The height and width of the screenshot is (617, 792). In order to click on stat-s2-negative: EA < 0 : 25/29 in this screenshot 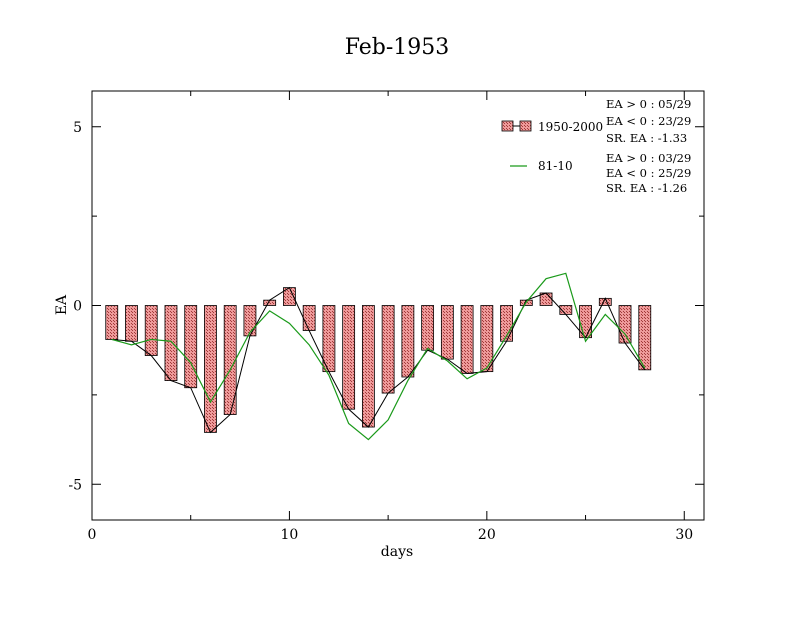, I will do `click(648, 173)`.